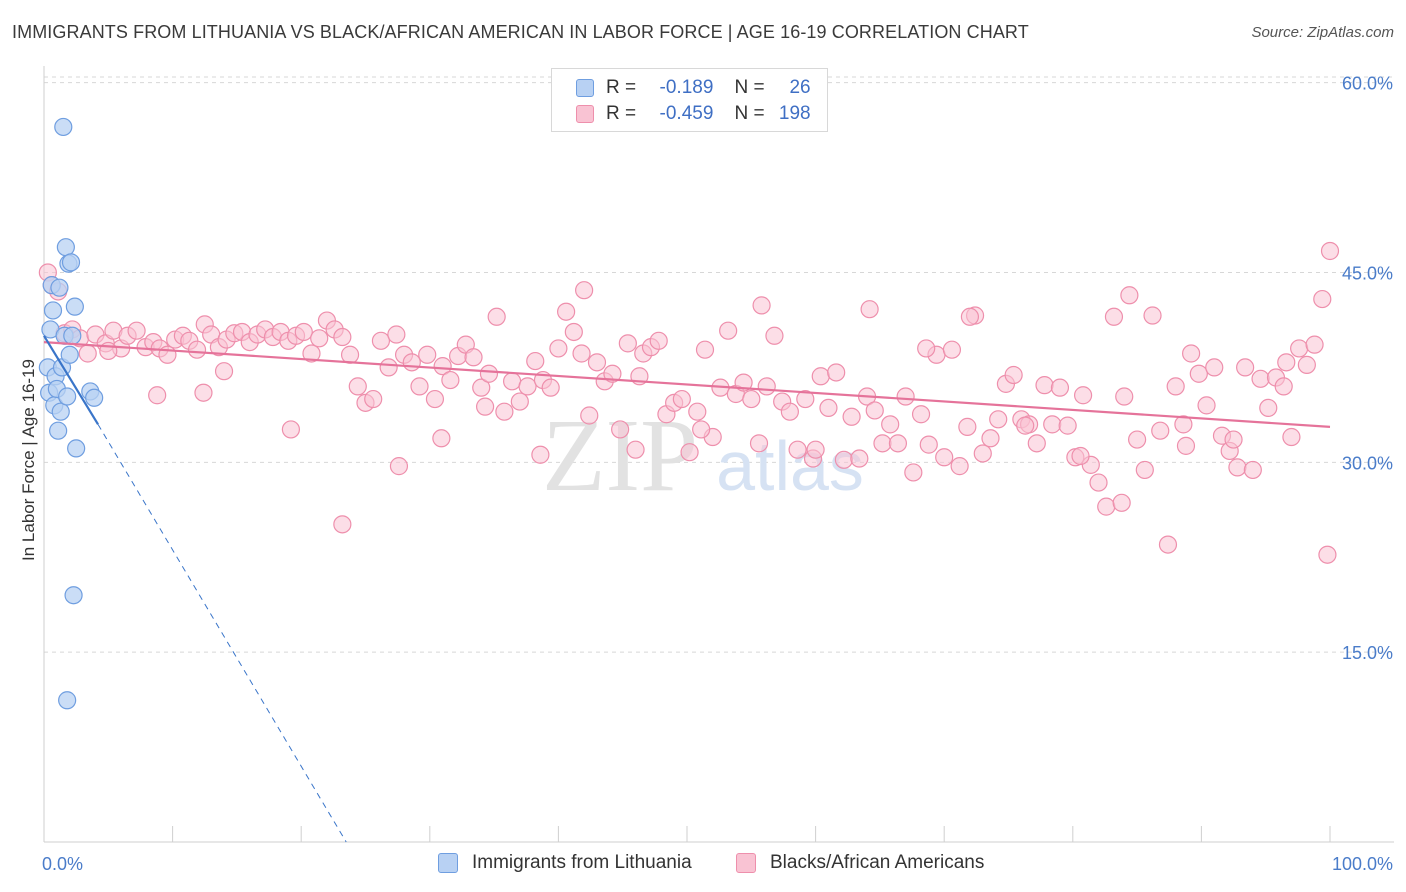  What do you see at coordinates (28, 460) in the screenshot?
I see `y-axis-label: In Labor Force | Age 16-19` at bounding box center [28, 460].